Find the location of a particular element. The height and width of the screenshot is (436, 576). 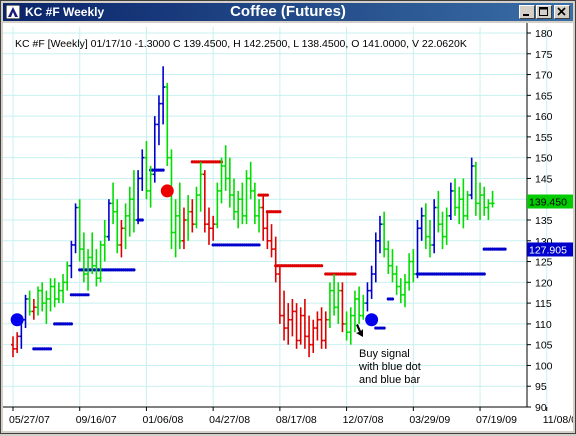

y-tick-label: 125 is located at coordinates (544, 263).